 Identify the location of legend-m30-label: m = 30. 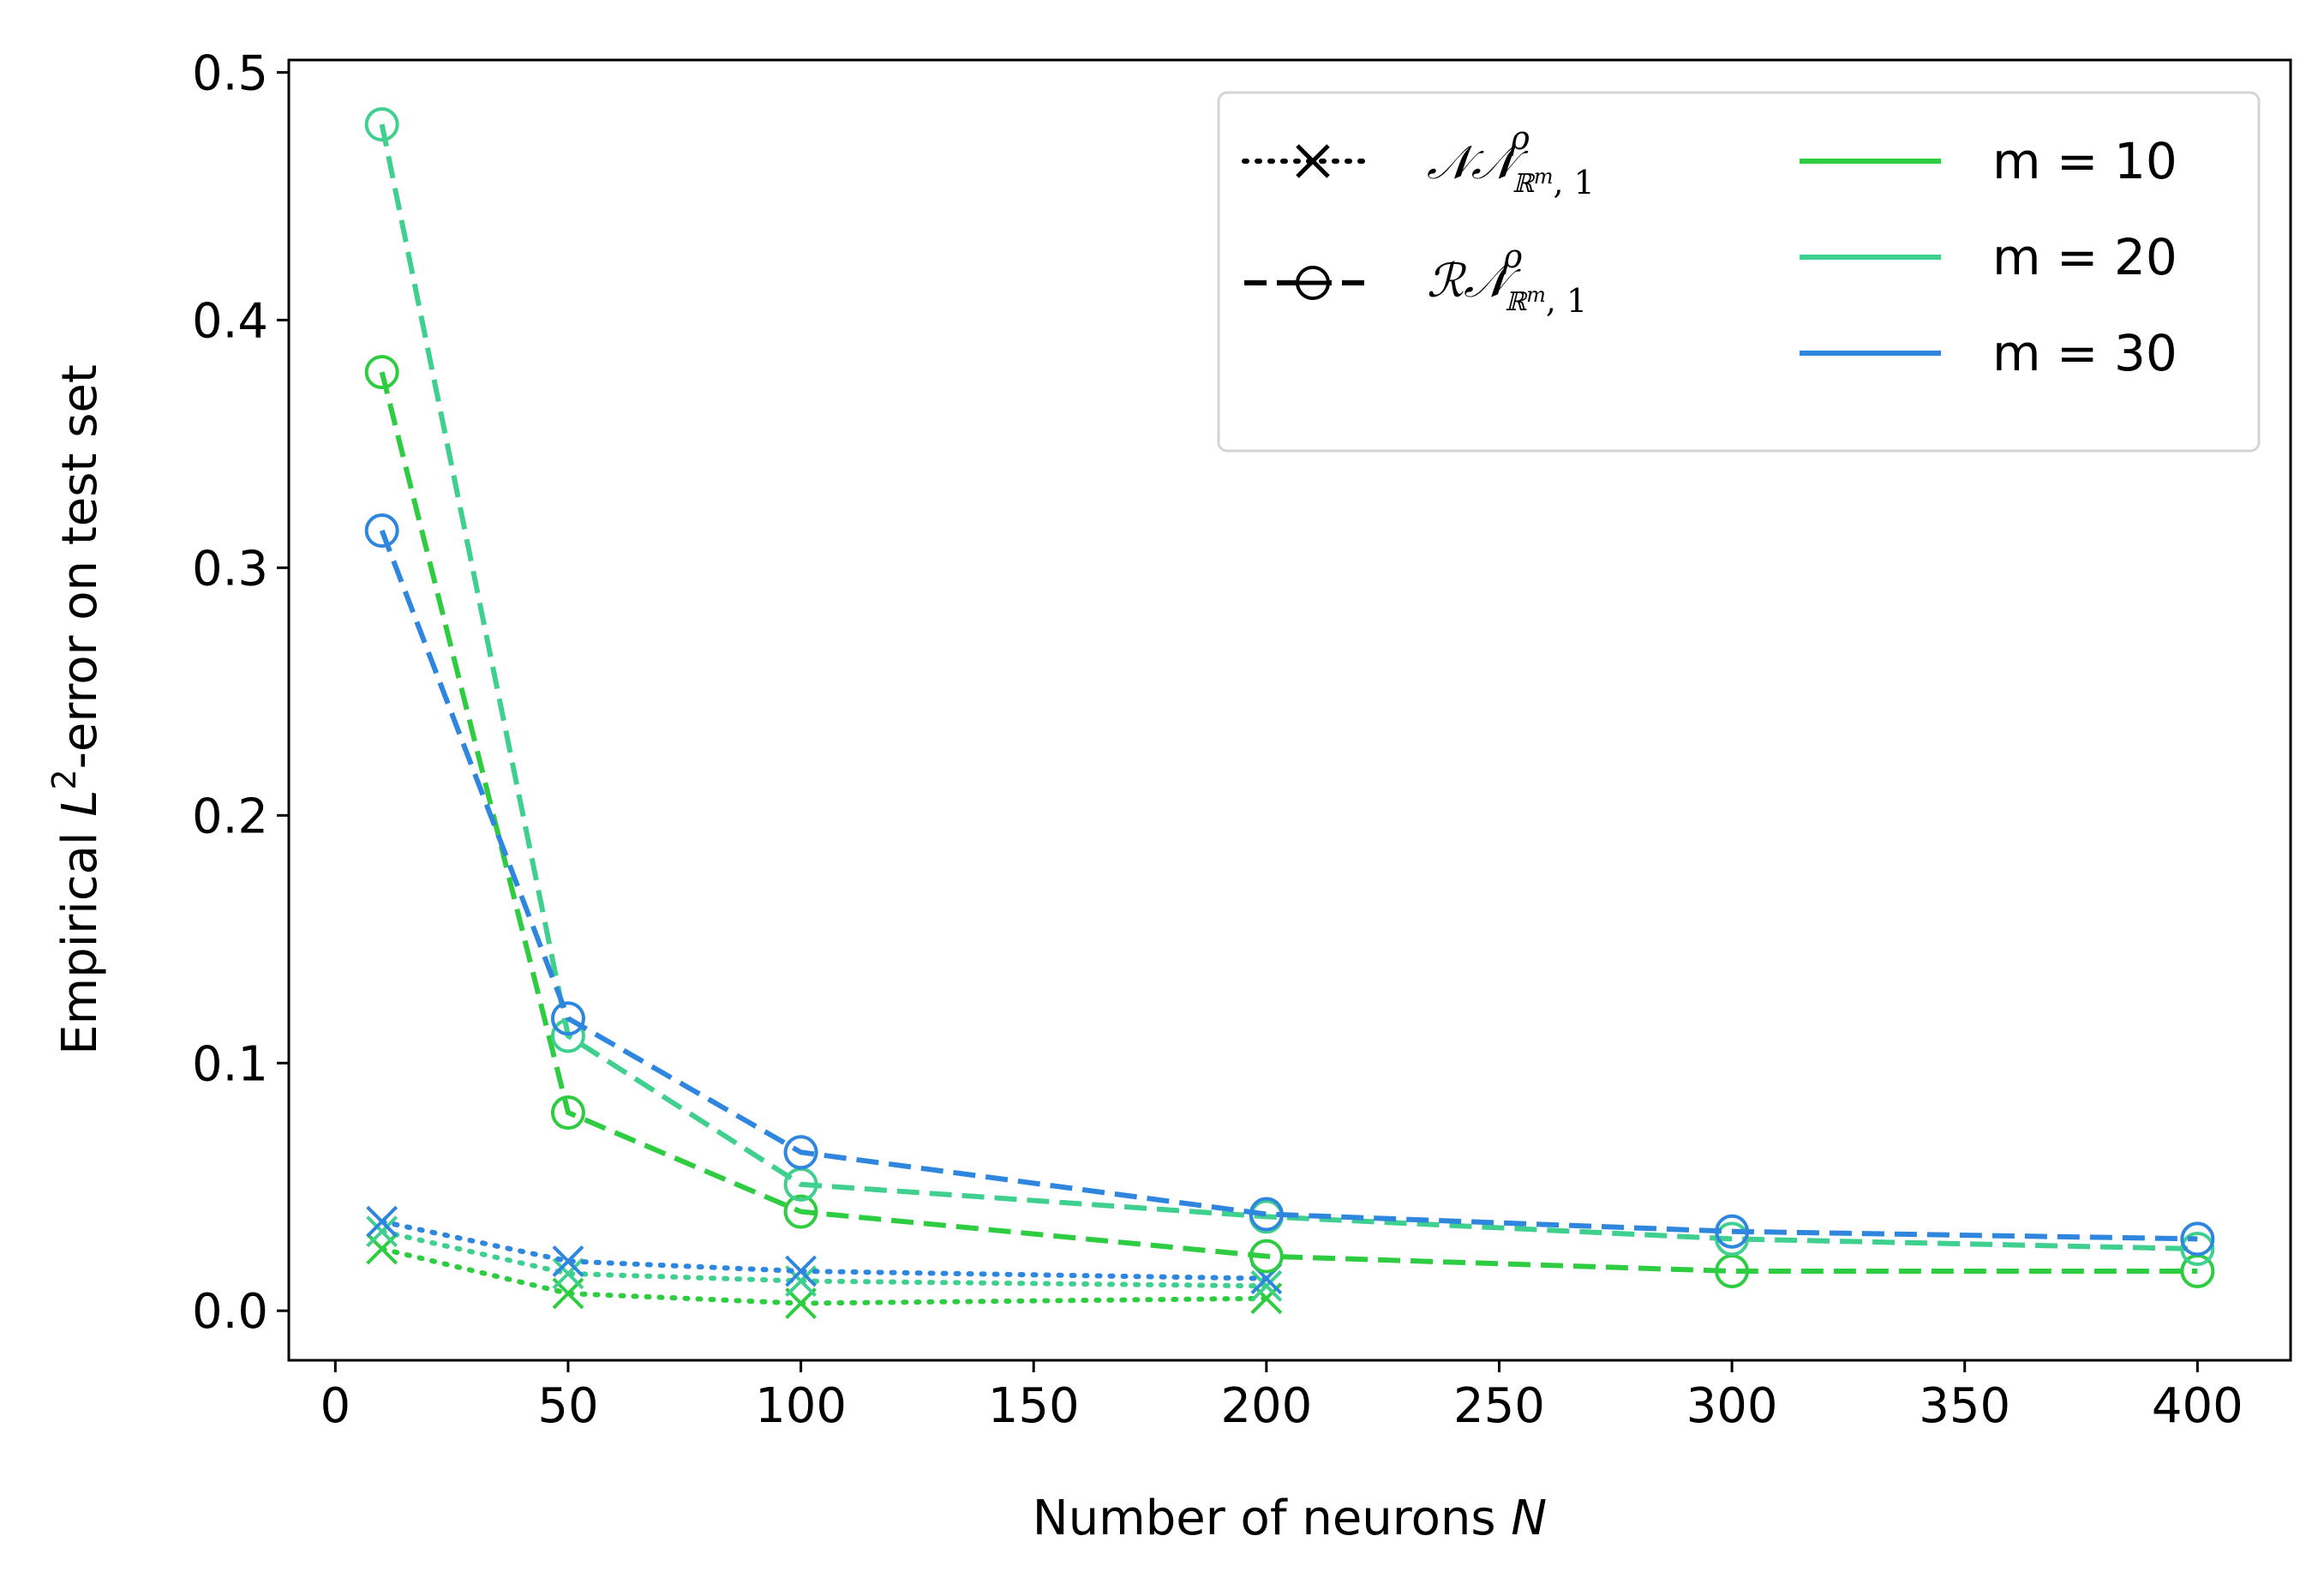
(2084, 353).